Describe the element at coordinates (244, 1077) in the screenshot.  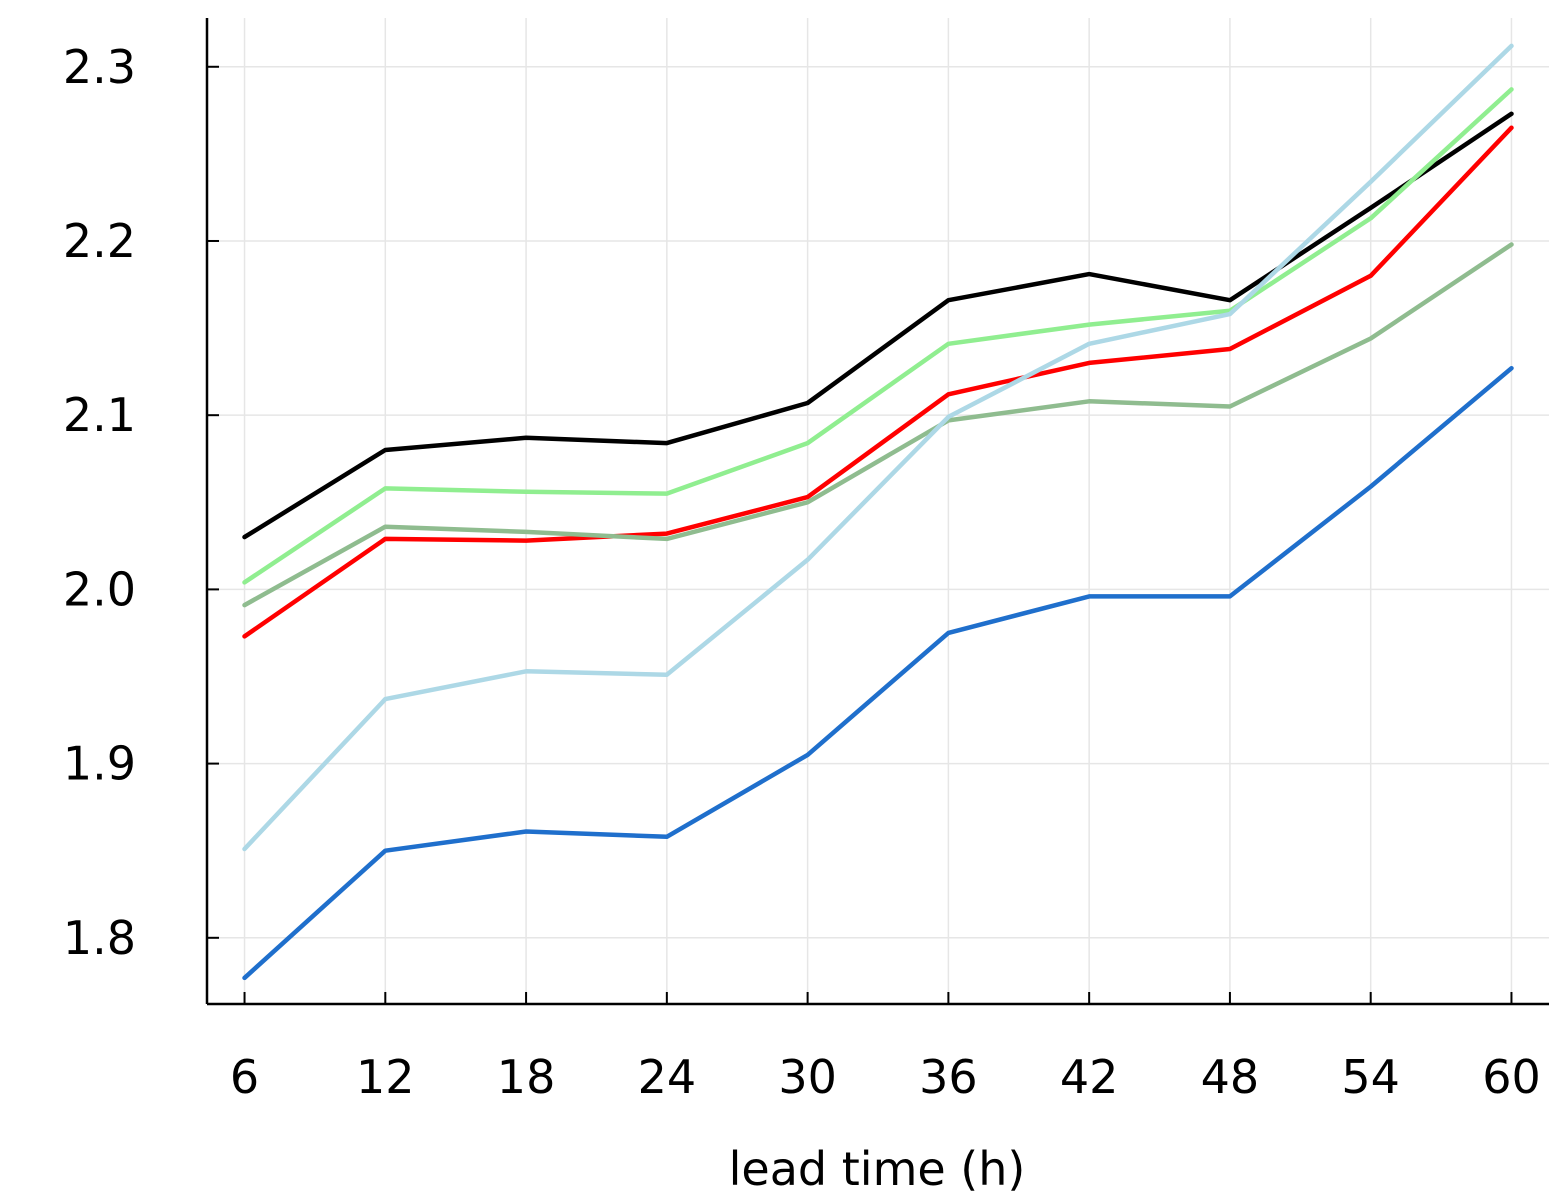
I see `x-tick-label: 6` at that location.